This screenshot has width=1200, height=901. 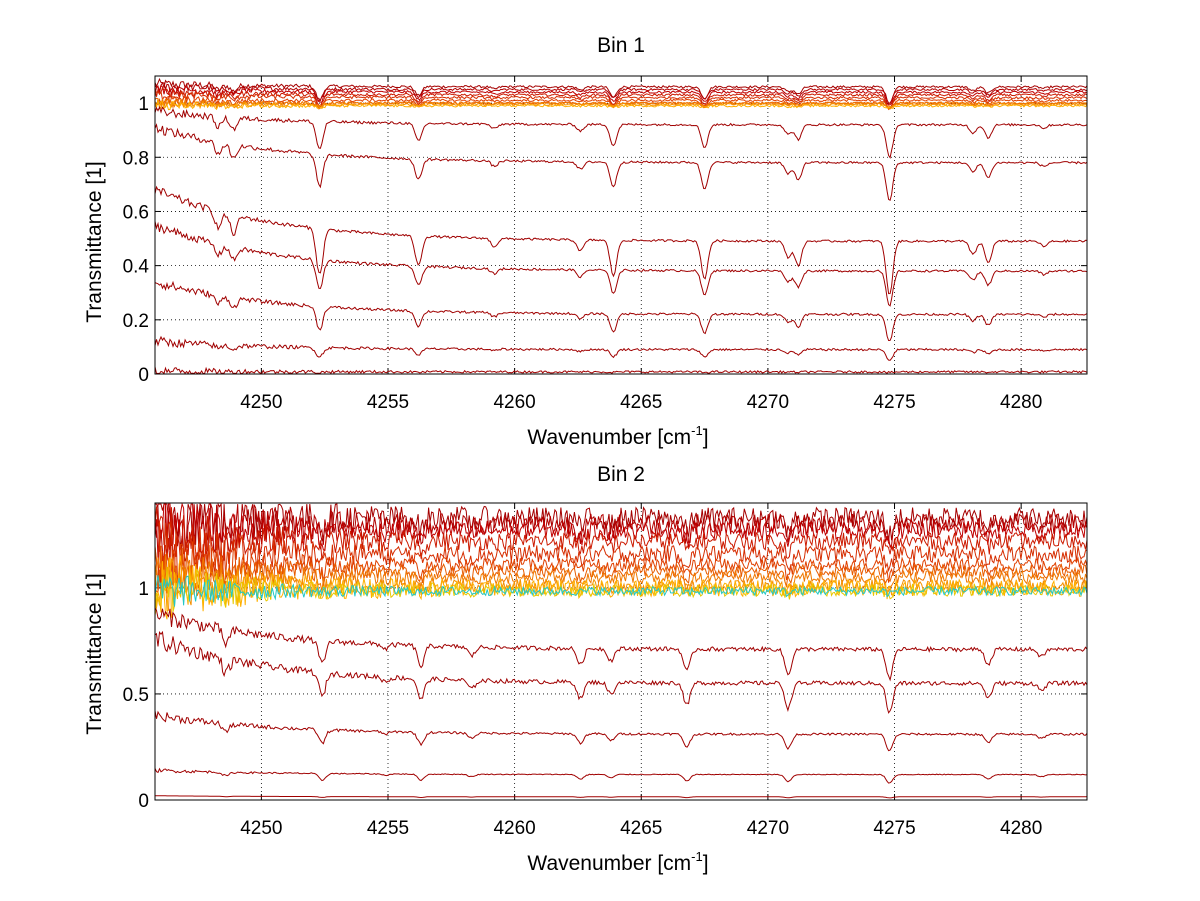 I want to click on y-tick-label: 0.5, so click(x=136, y=695).